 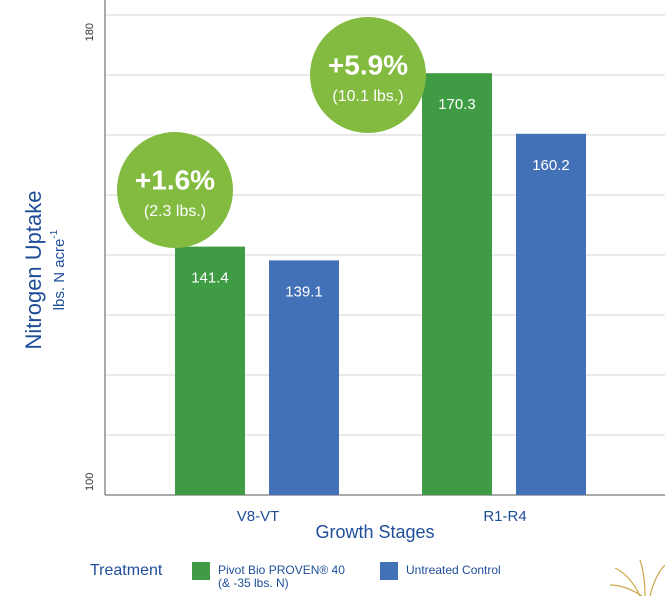 I want to click on annotation-text: +1.6%, so click(x=175, y=179).